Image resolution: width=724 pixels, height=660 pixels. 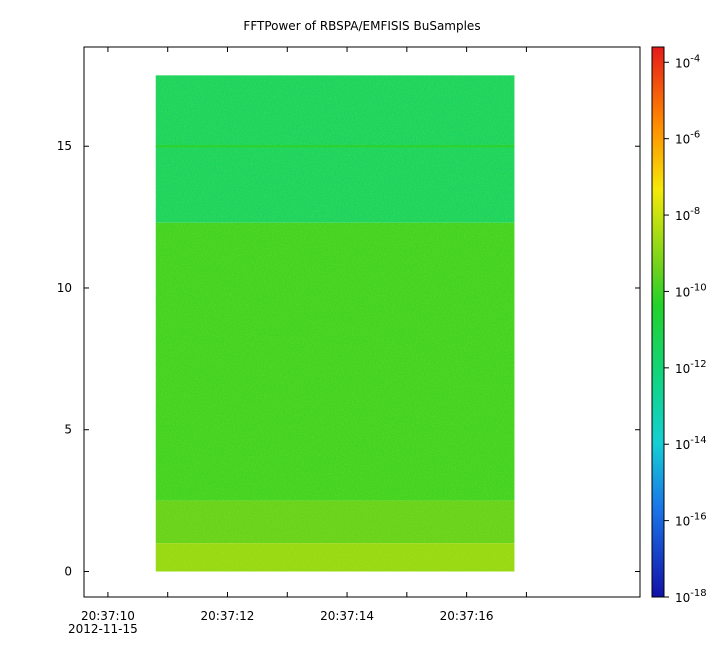 I want to click on colorbar, so click(x=658, y=322).